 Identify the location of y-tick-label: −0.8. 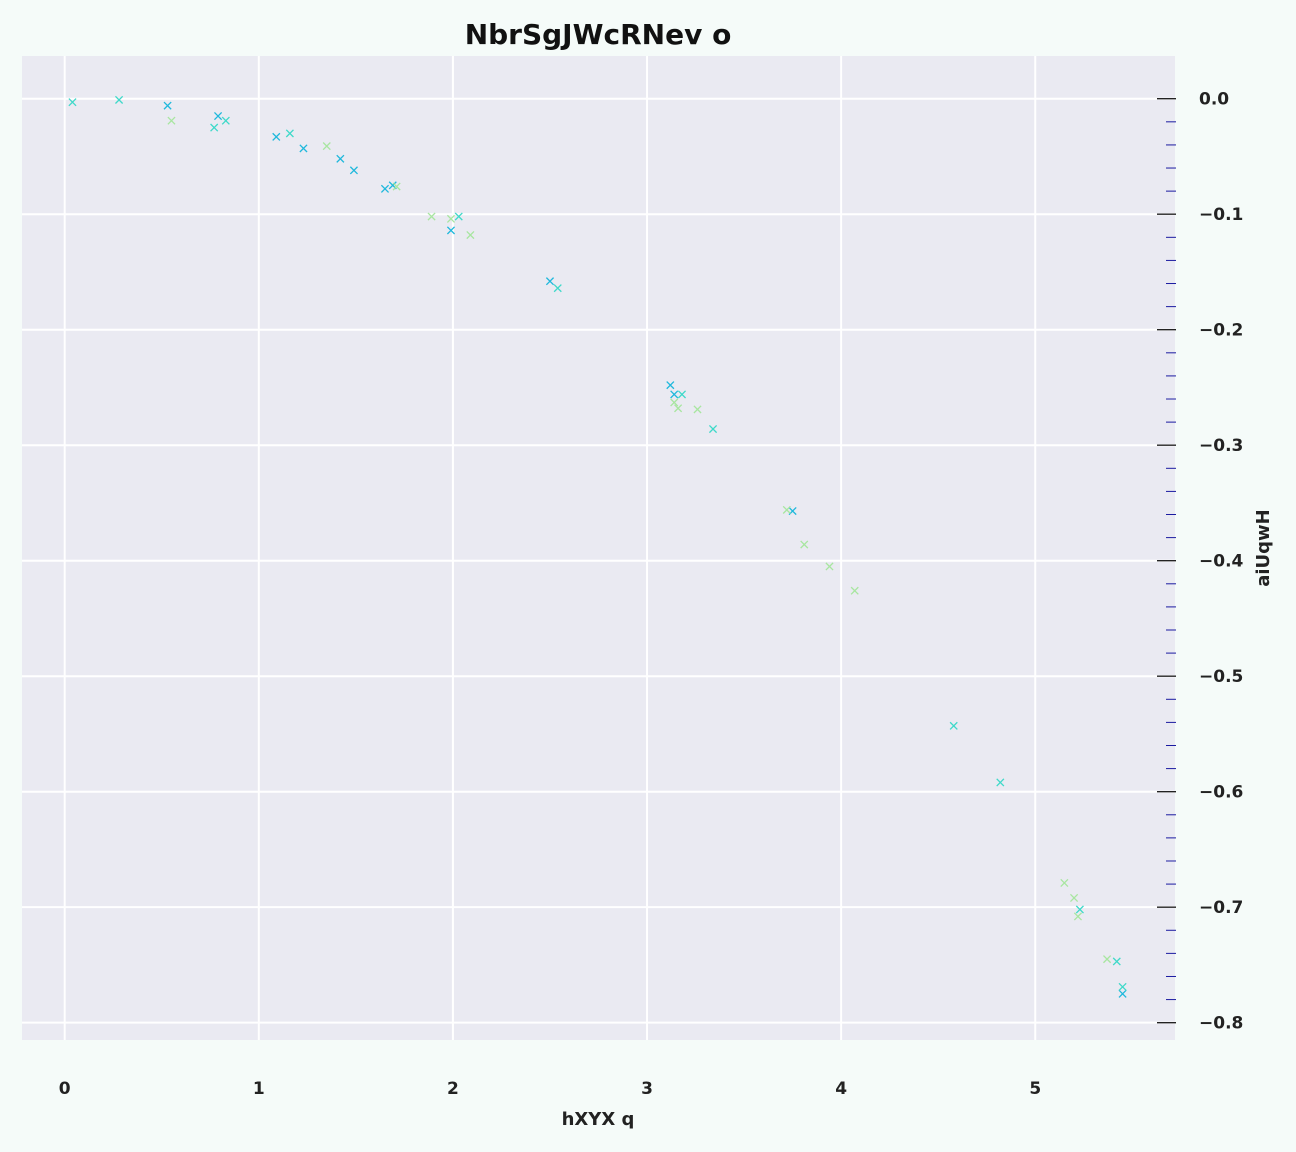
(1221, 1024).